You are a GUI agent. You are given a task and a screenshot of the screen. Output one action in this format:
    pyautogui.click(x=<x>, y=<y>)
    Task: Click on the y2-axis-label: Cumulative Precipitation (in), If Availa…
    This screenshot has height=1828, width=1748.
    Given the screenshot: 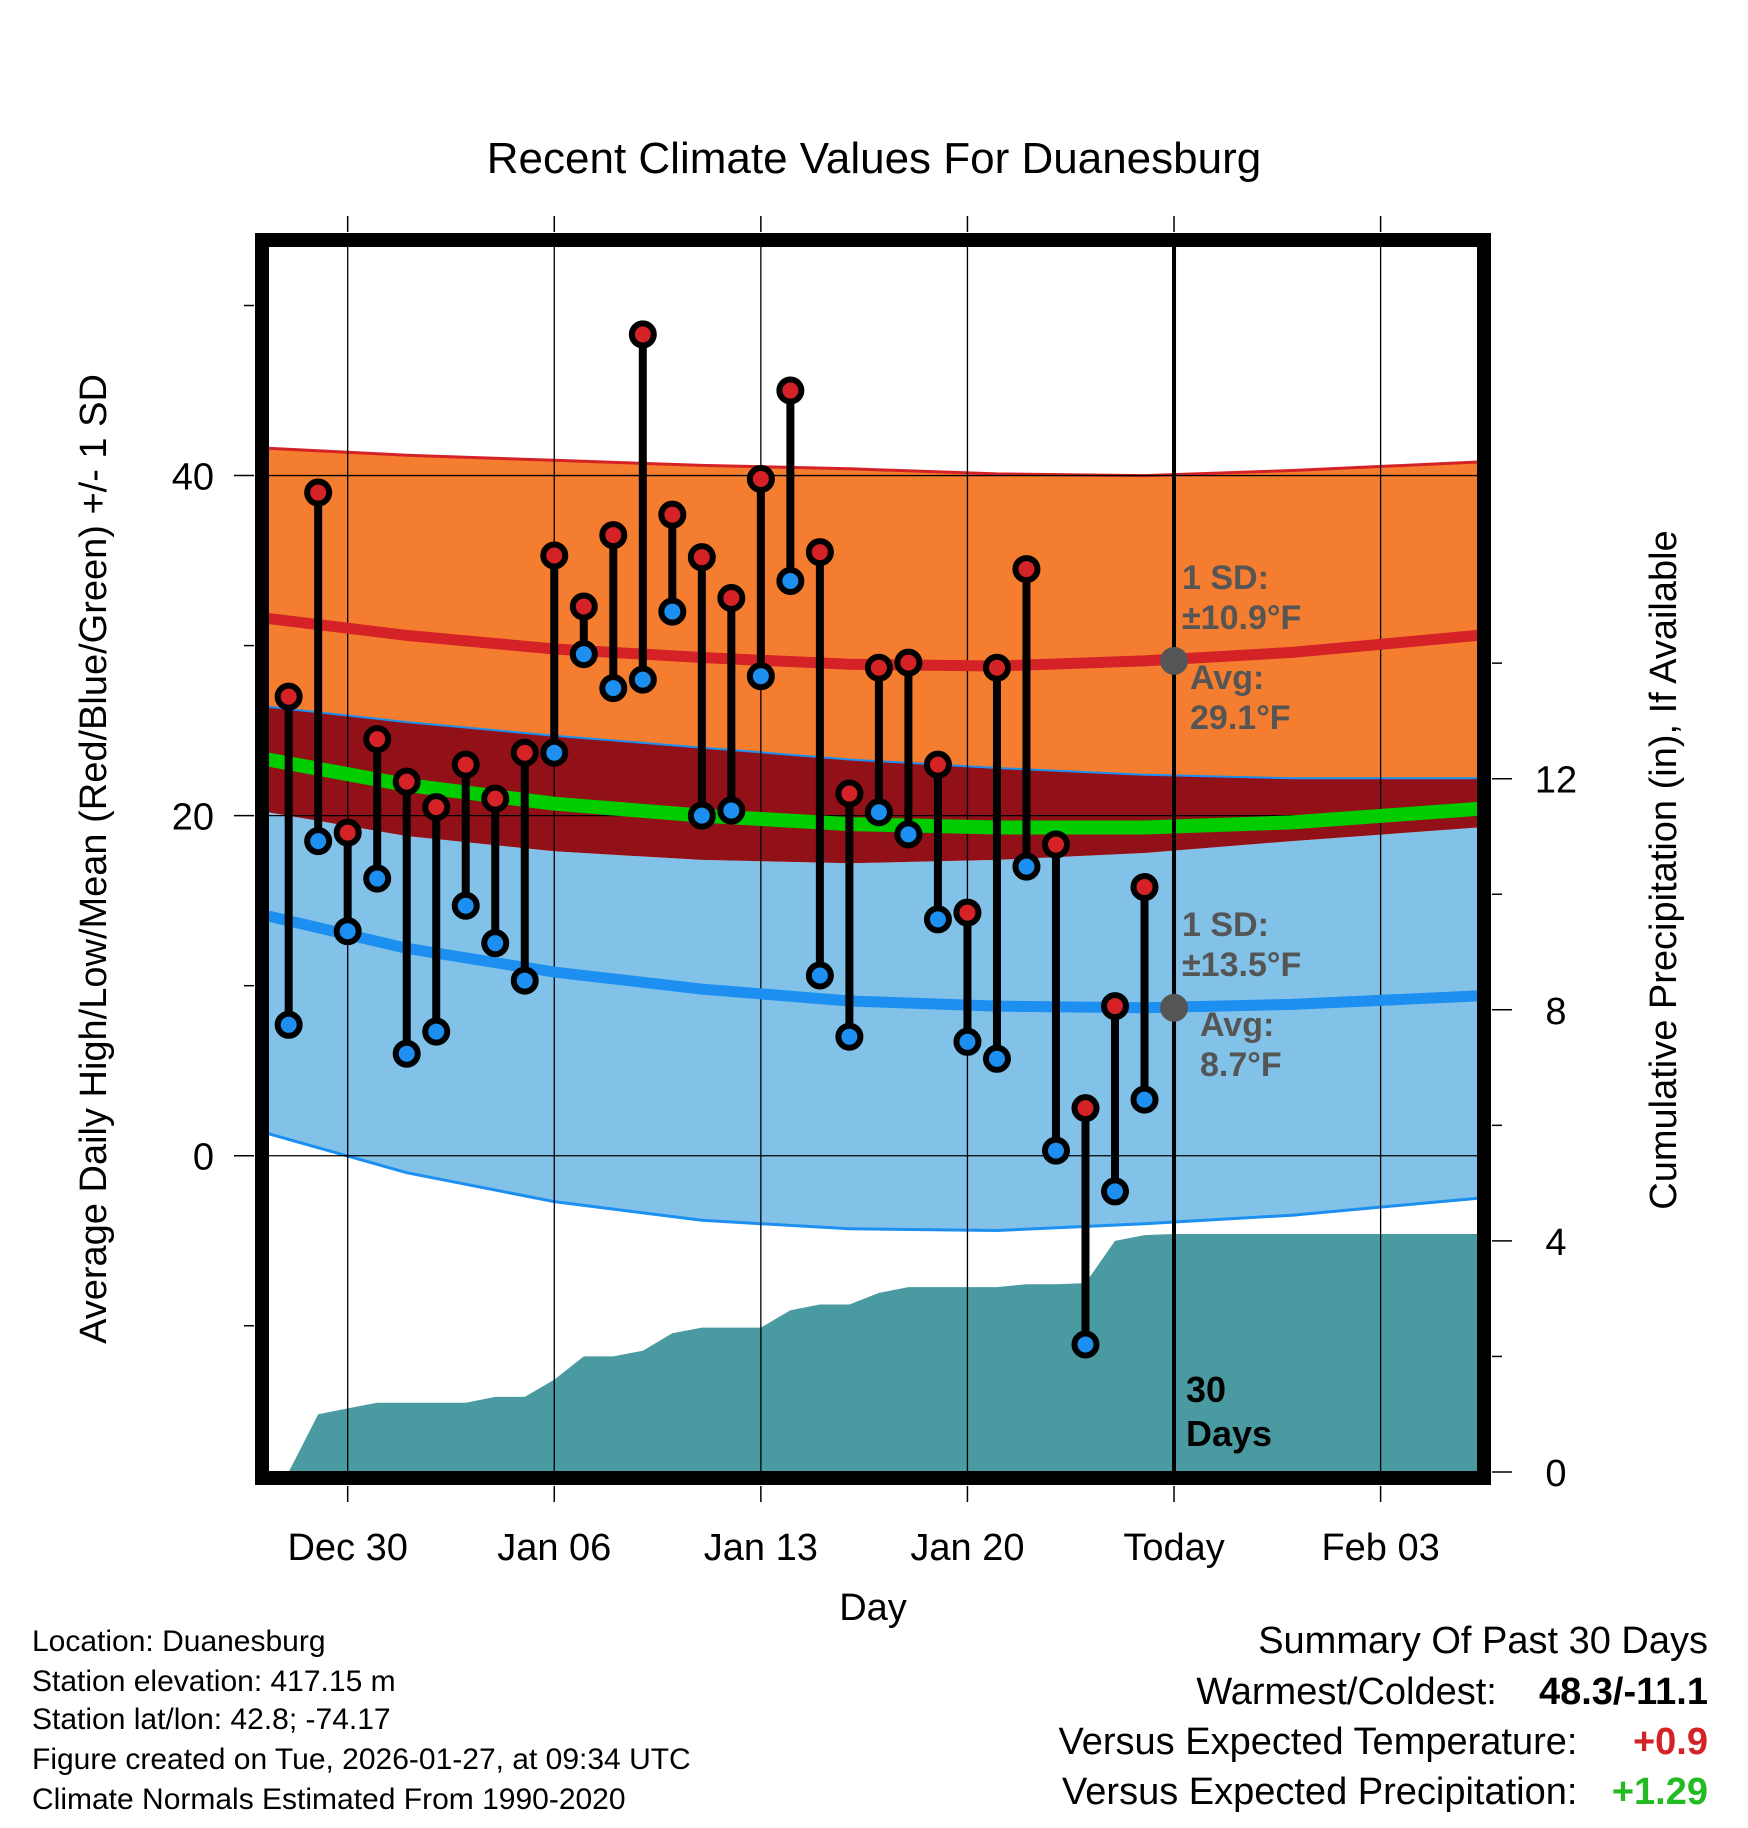 What is the action you would take?
    pyautogui.click(x=1664, y=869)
    